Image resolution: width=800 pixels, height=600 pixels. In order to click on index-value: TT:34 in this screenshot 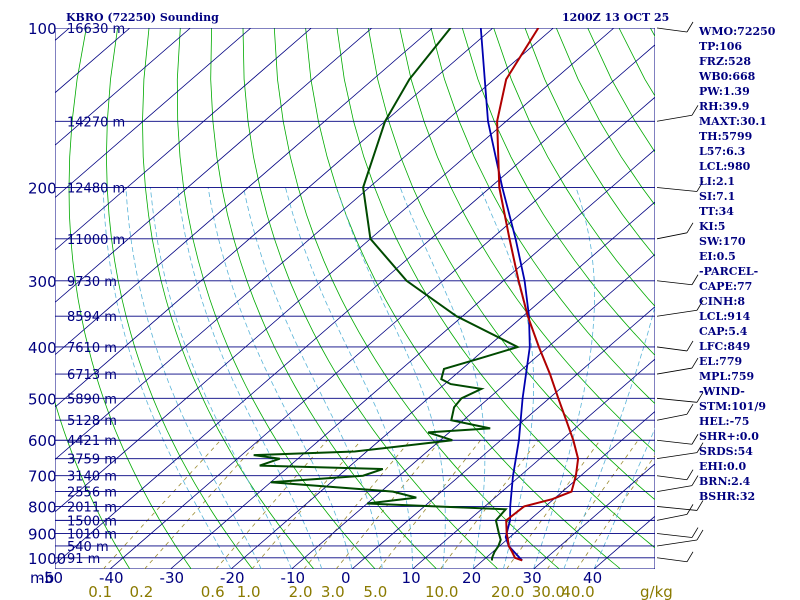, I will do `click(716, 211)`.